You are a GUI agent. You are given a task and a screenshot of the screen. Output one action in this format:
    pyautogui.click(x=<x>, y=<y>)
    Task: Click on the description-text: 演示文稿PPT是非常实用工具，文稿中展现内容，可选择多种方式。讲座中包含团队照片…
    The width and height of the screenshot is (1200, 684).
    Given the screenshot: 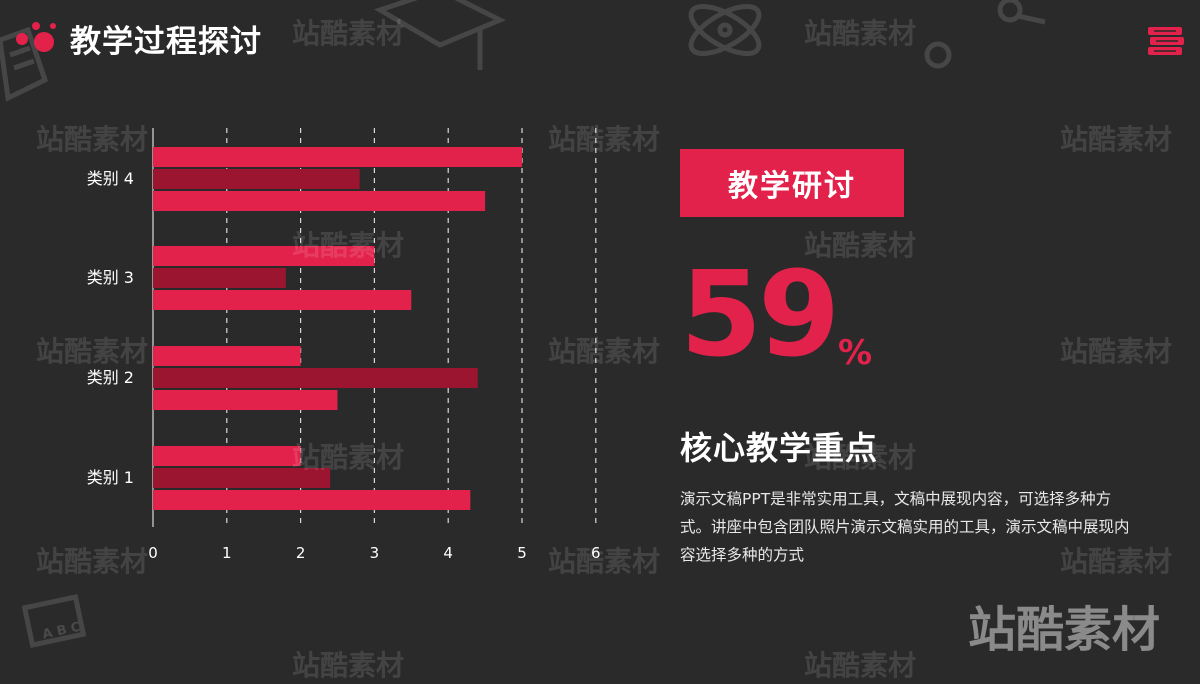 What is the action you would take?
    pyautogui.click(x=905, y=527)
    